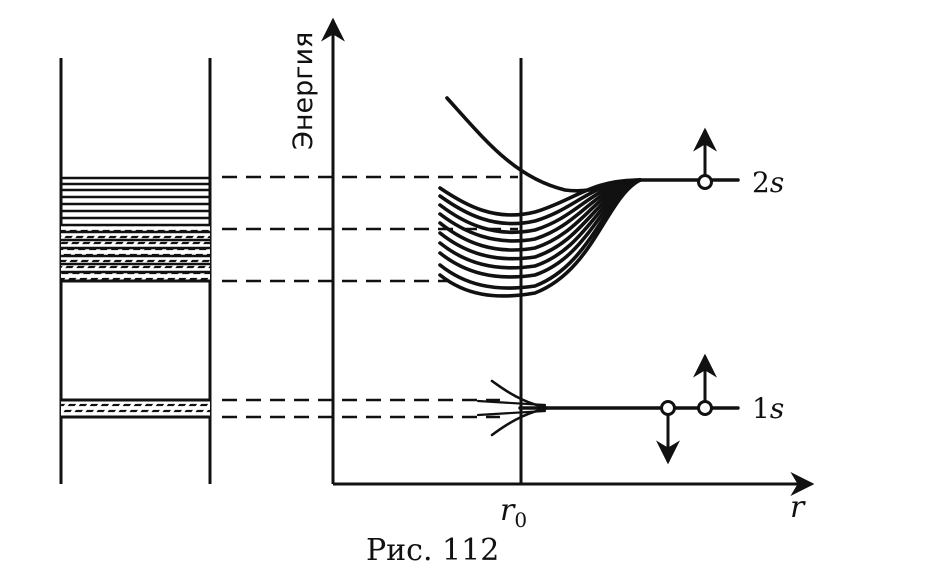  What do you see at coordinates (798, 507) in the screenshot?
I see `x-axis-label: r` at bounding box center [798, 507].